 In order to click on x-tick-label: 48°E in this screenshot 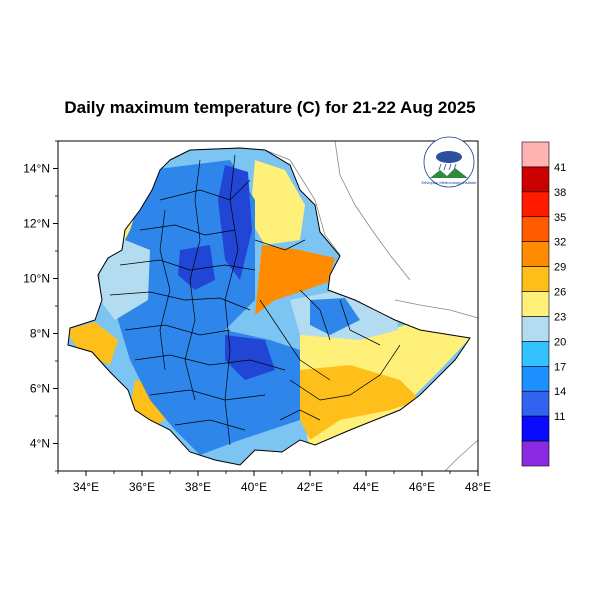, I will do `click(478, 487)`.